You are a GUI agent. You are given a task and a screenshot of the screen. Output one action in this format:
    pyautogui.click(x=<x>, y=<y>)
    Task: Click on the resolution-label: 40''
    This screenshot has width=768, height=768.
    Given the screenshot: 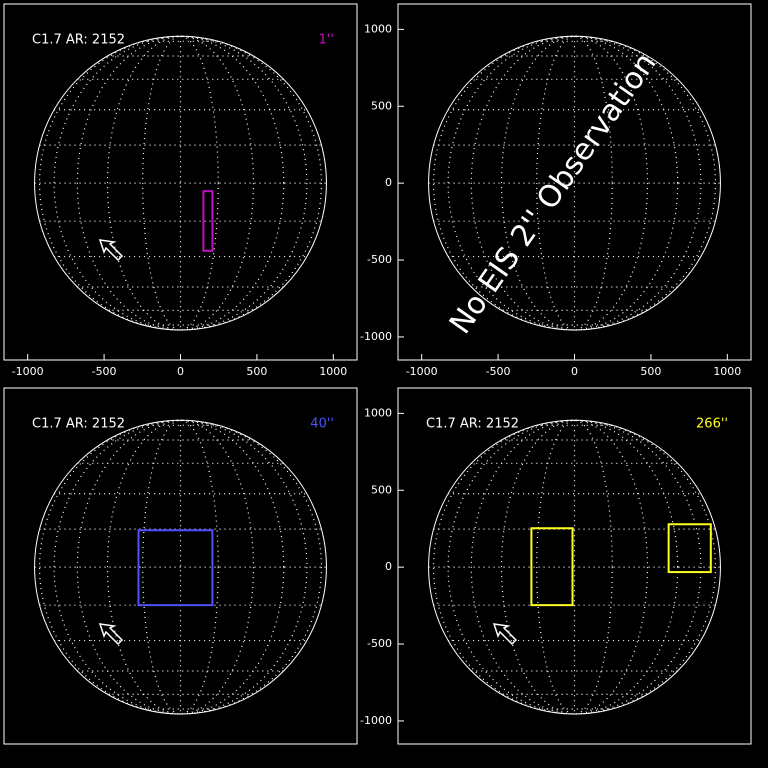 What is the action you would take?
    pyautogui.click(x=322, y=424)
    